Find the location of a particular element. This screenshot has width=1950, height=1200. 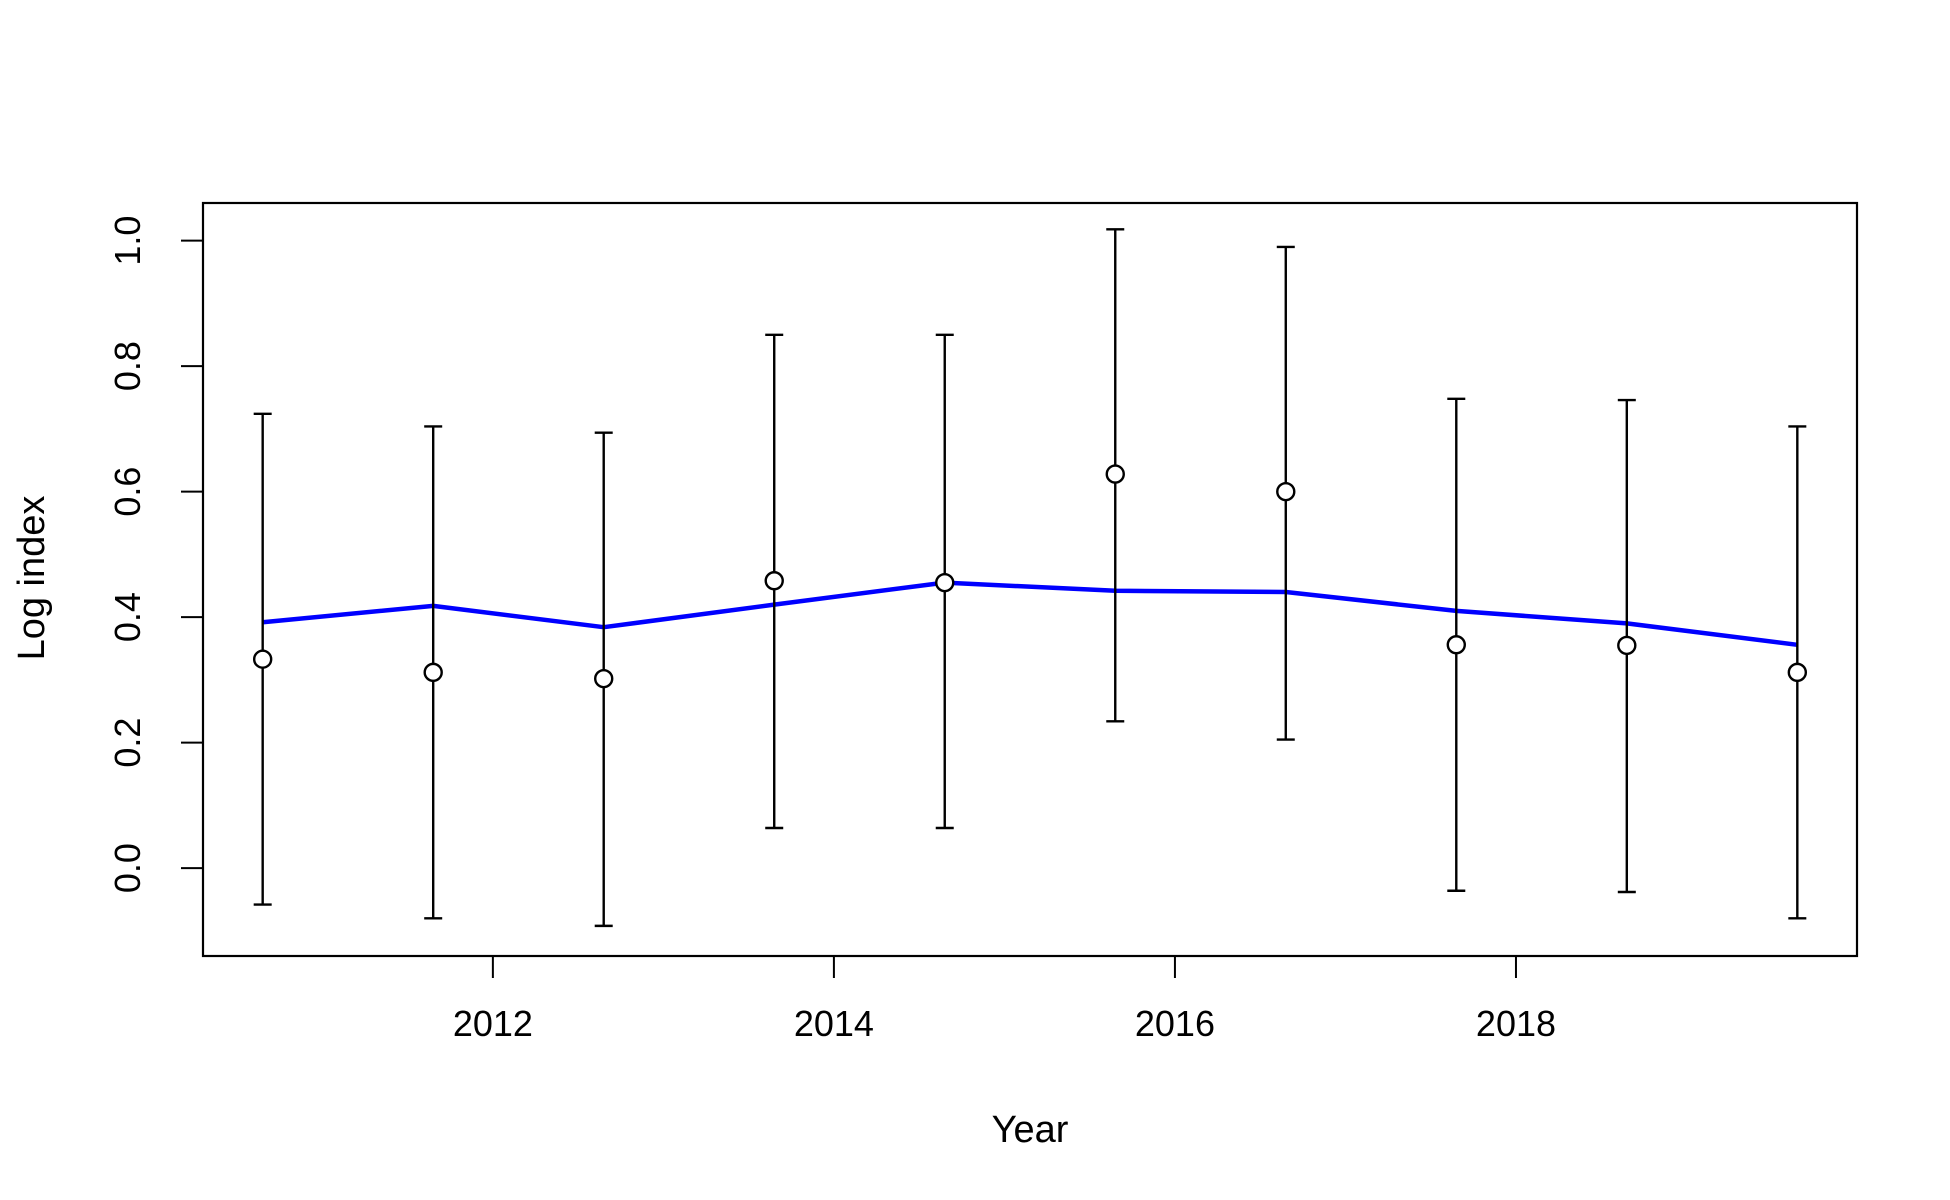

x-axis: 2012 2014 2016 2018 is located at coordinates (1004, 1000).